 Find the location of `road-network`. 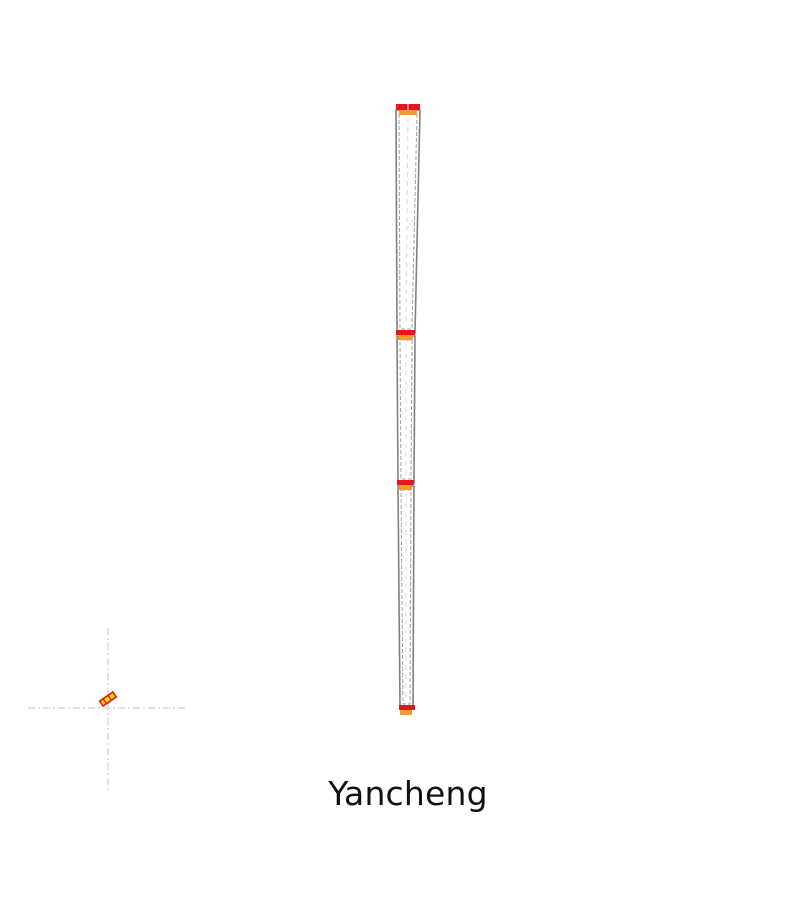

road-network is located at coordinates (408, 409).